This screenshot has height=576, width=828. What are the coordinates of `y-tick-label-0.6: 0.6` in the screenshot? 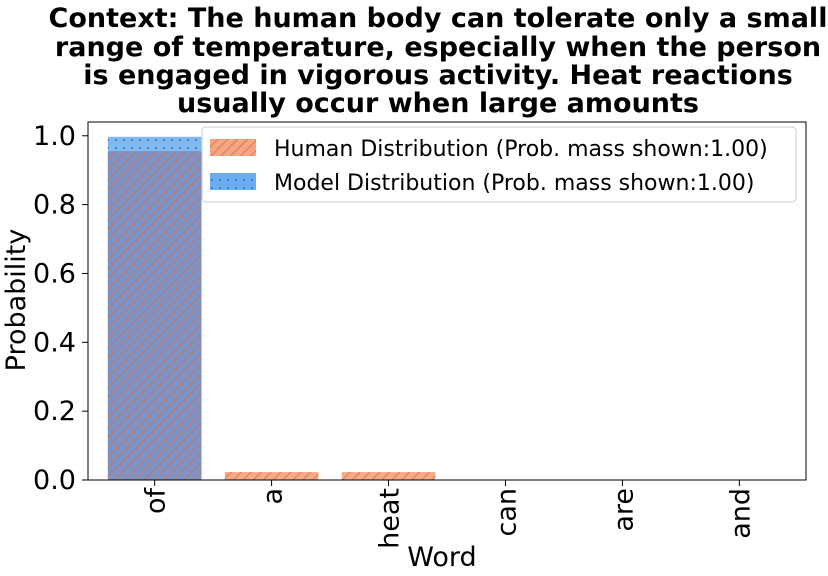 It's located at (54, 273).